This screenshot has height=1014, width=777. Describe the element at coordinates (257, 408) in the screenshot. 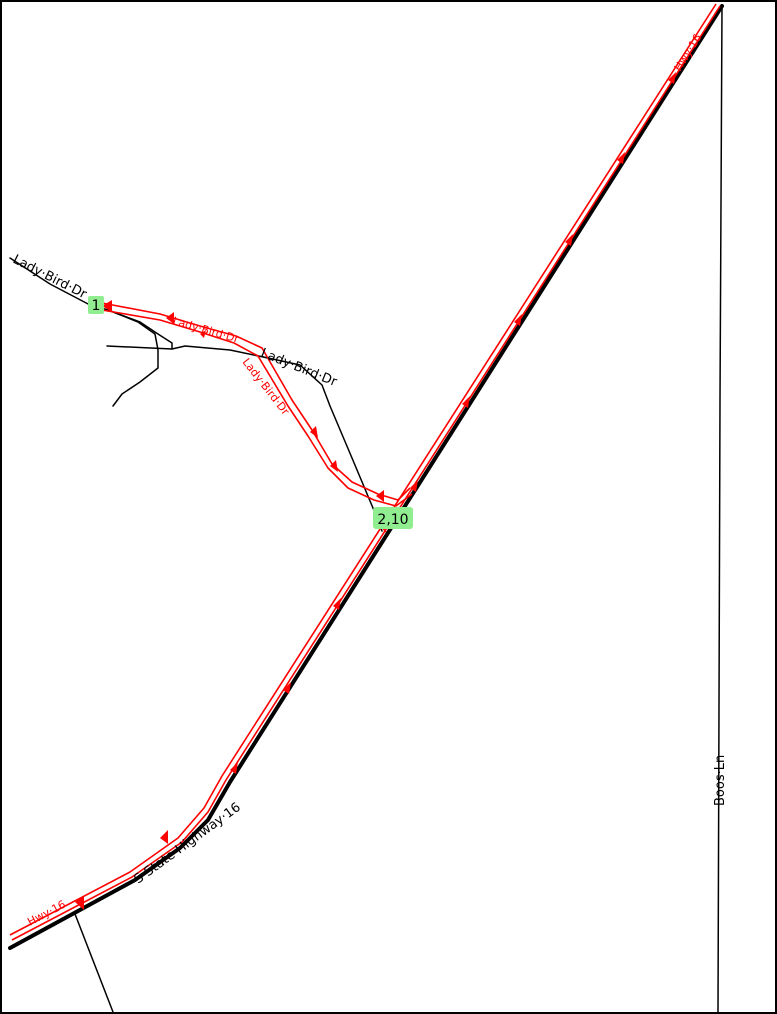

I see `route-lady-bird-inner` at that location.